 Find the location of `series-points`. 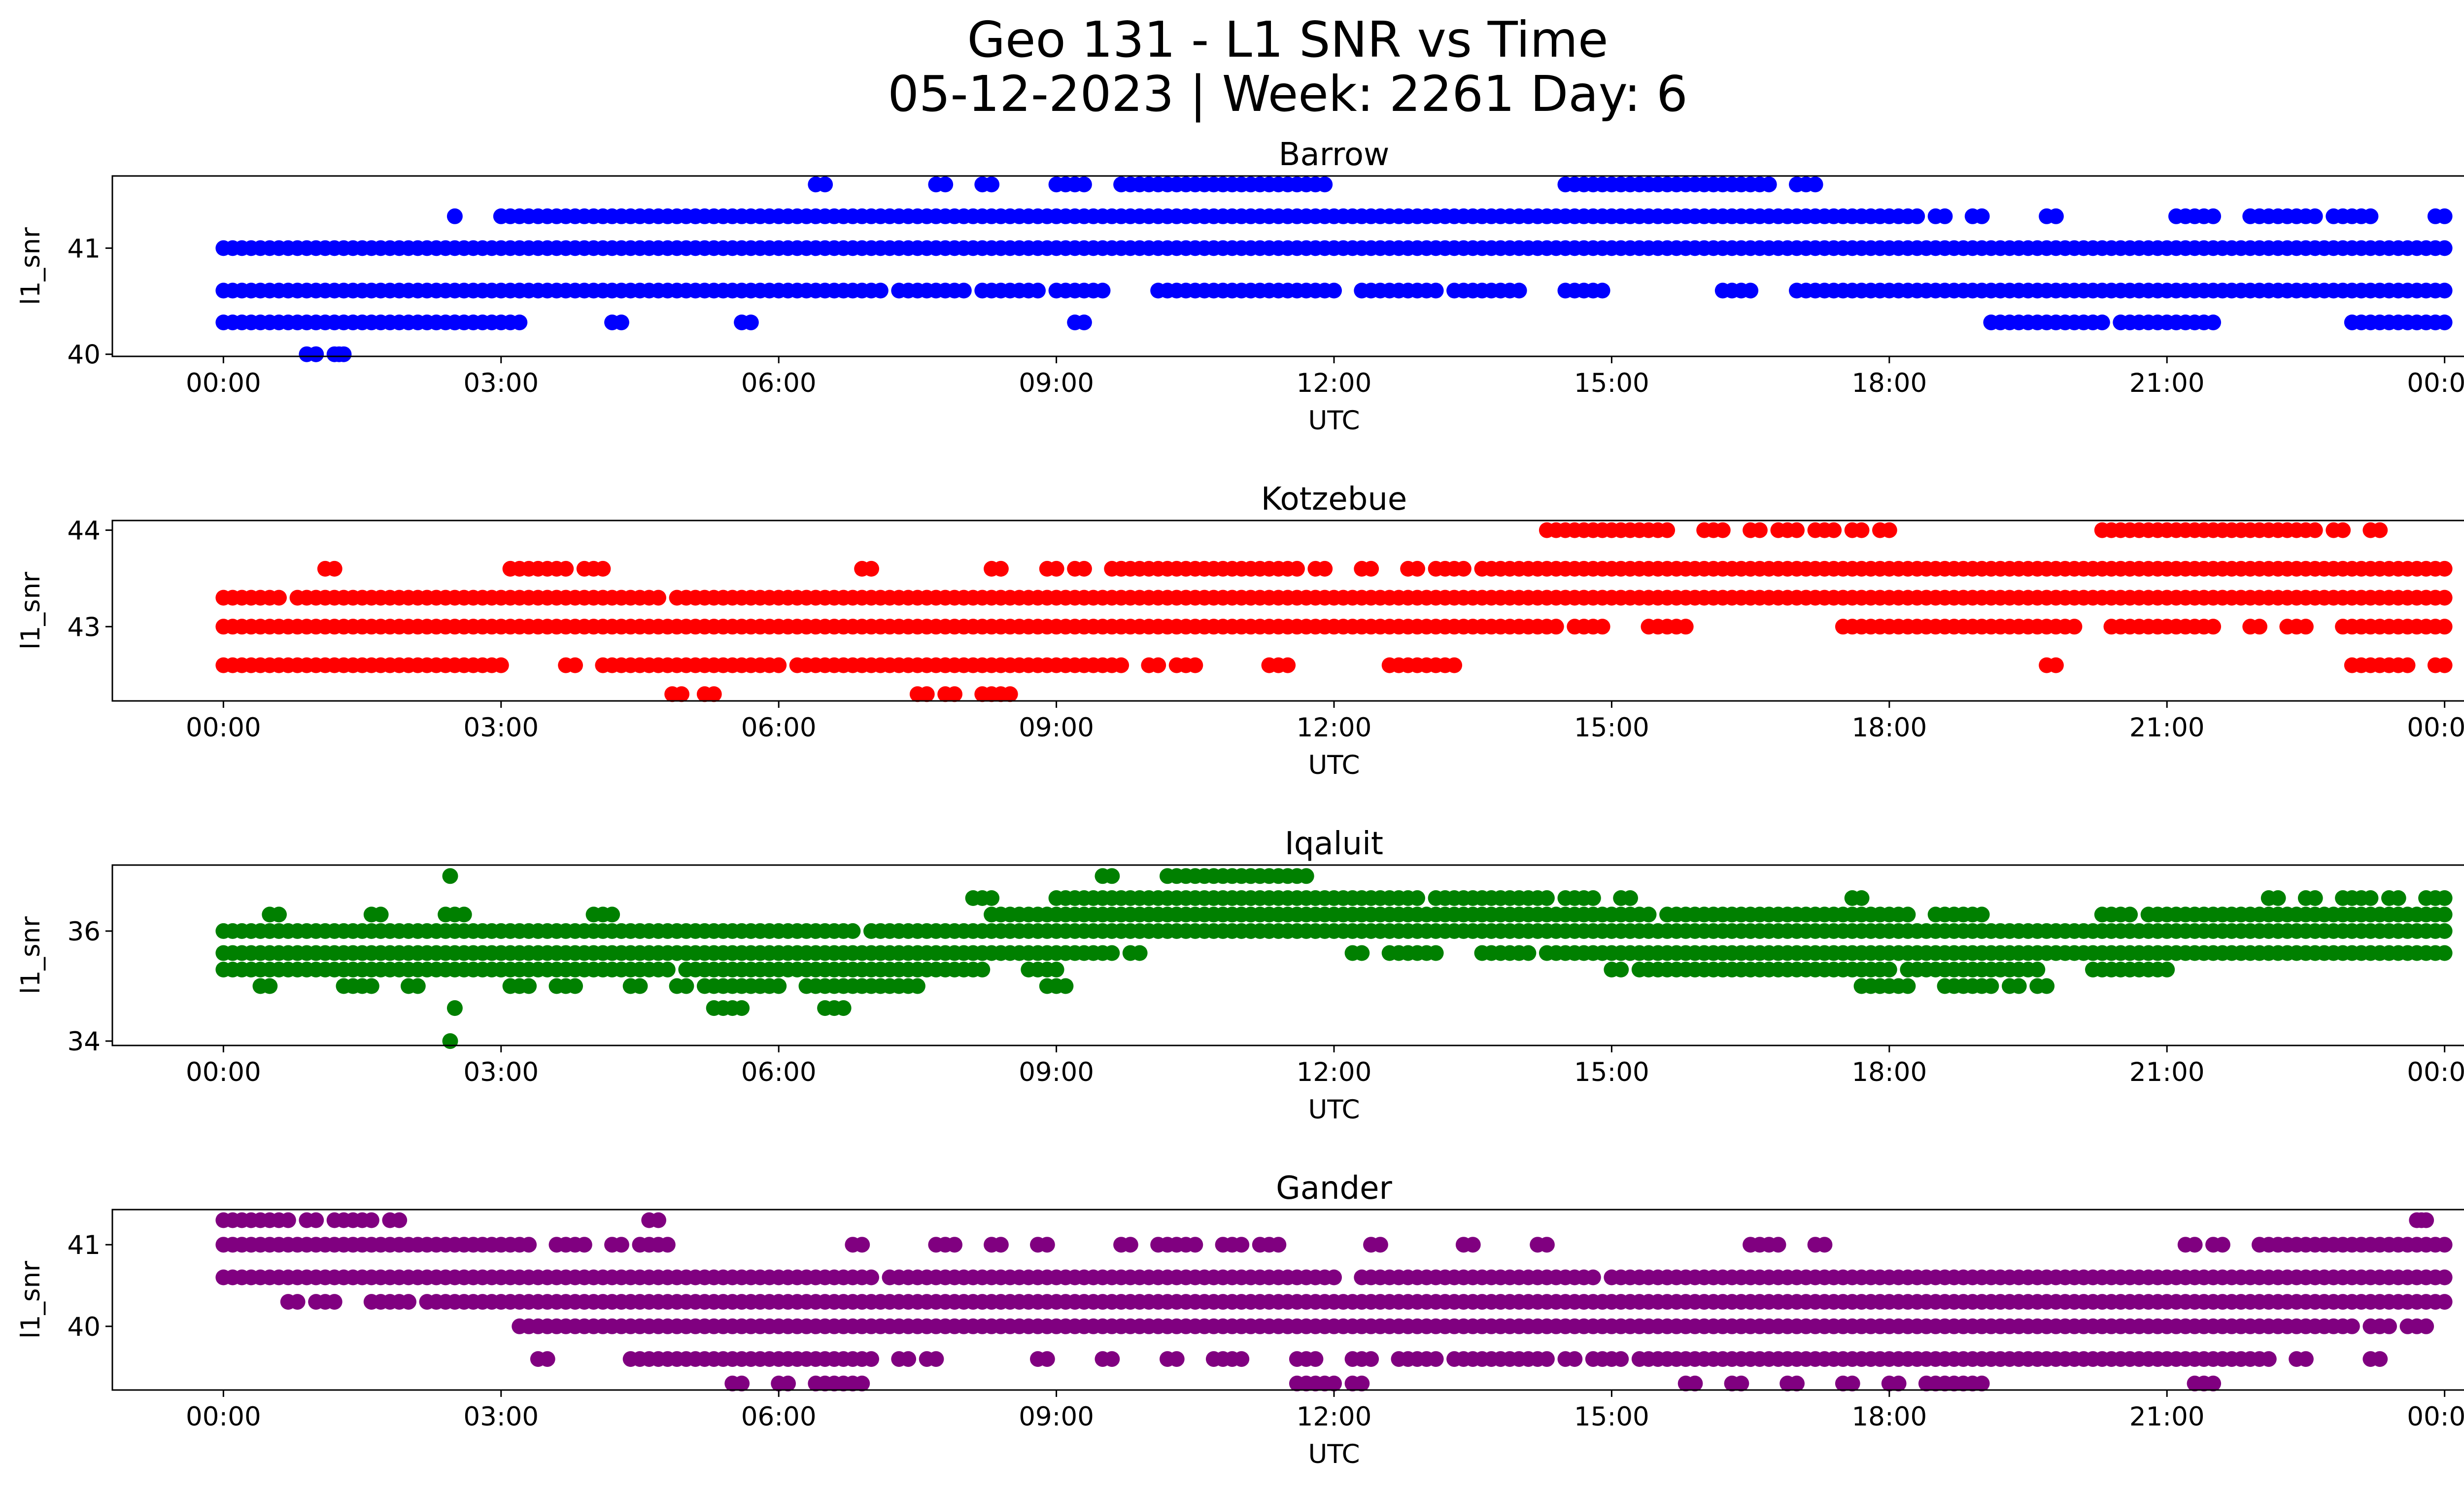

series-points is located at coordinates (1334, 958).